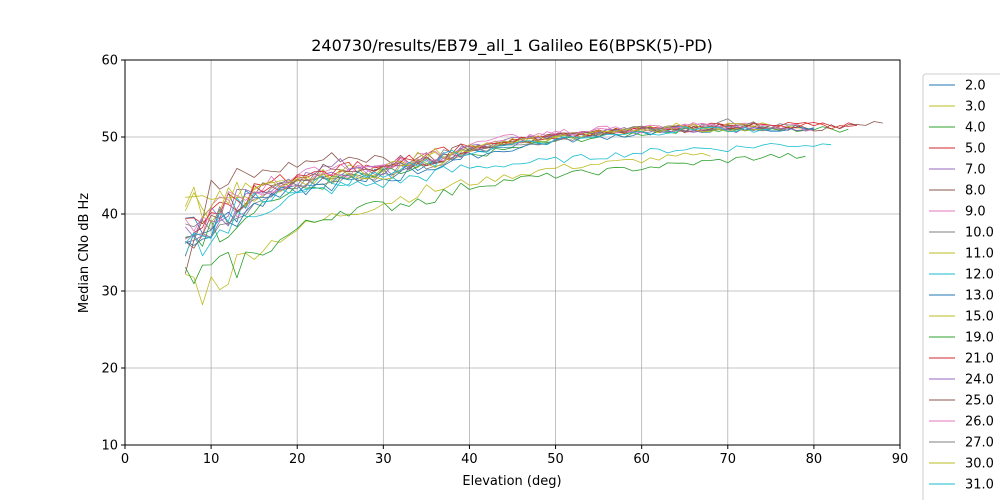  I want to click on legend-label: 31.0, so click(979, 485).